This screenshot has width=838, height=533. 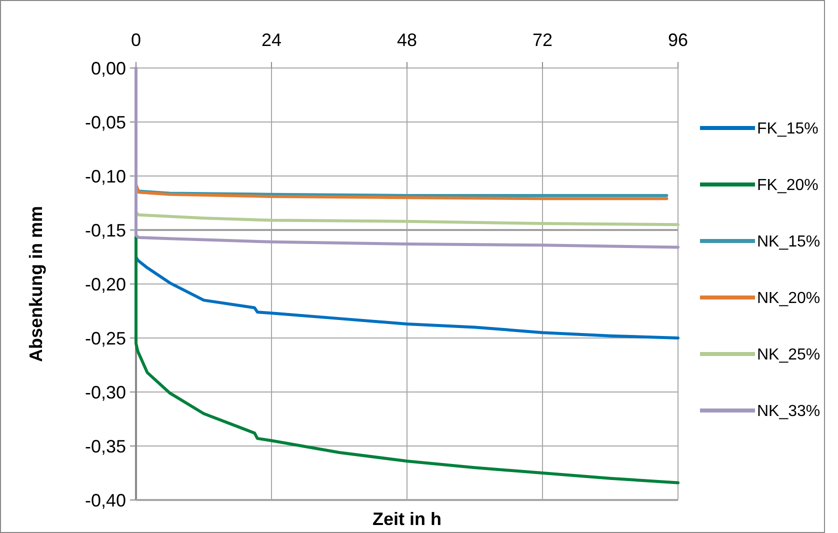 What do you see at coordinates (108, 68) in the screenshot?
I see `y-tick-label: 0,00` at bounding box center [108, 68].